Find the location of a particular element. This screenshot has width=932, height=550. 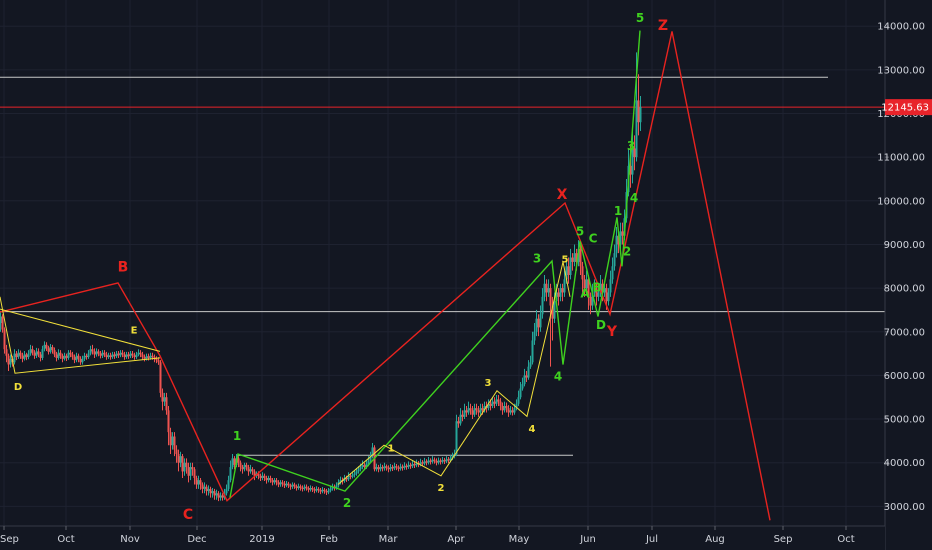

price-axis-background is located at coordinates (908, 275).